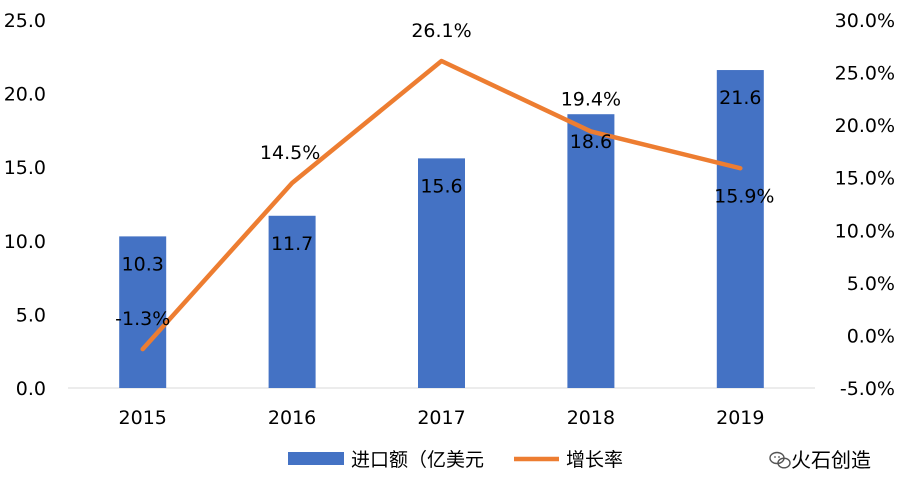  Describe the element at coordinates (25, 21) in the screenshot. I see `y-left-tick: 25.0` at that location.